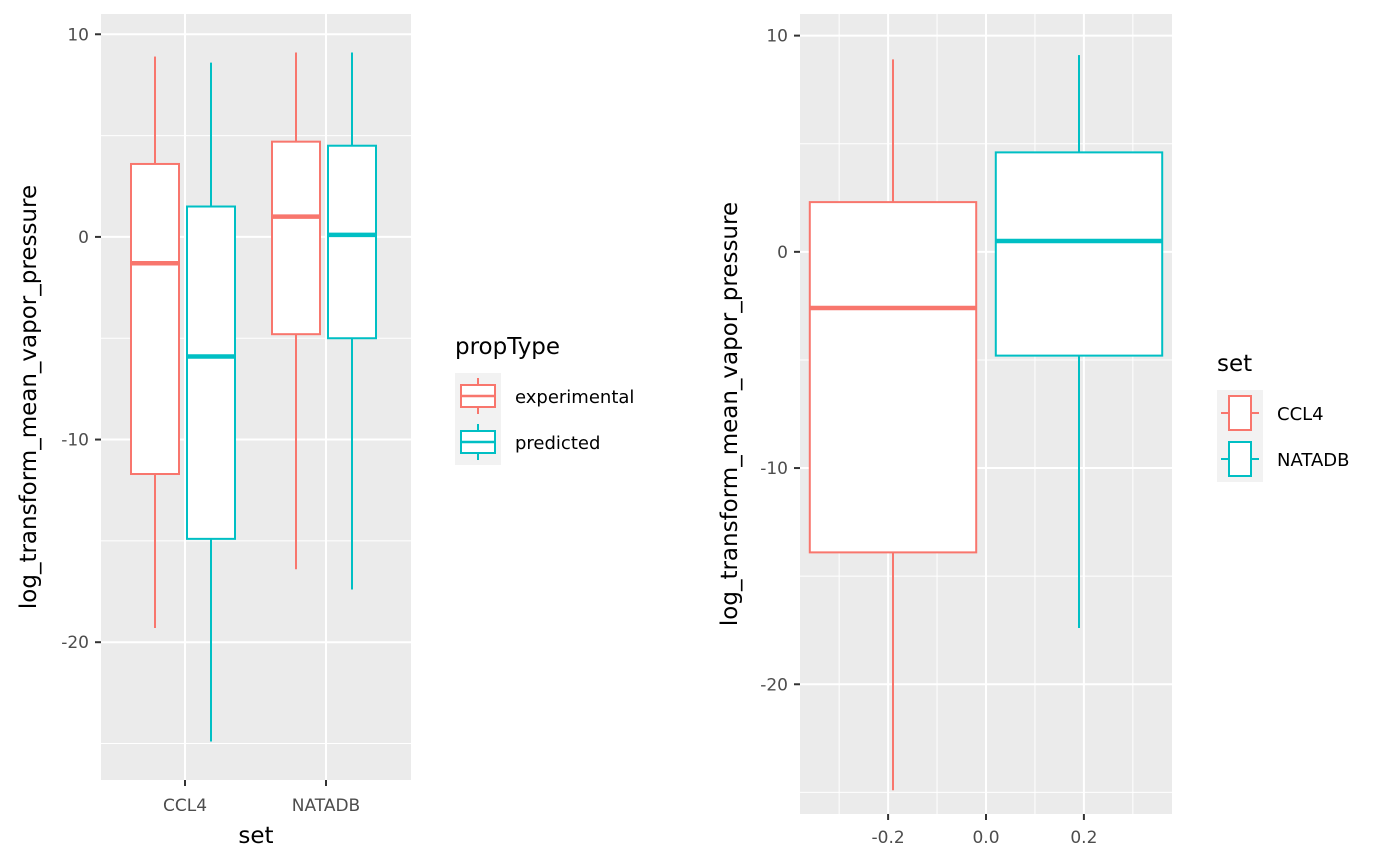 This screenshot has height=865, width=1400. Describe the element at coordinates (29, 397) in the screenshot. I see `left-y-axis-title: log_transform_mean_vapor_pressure` at that location.